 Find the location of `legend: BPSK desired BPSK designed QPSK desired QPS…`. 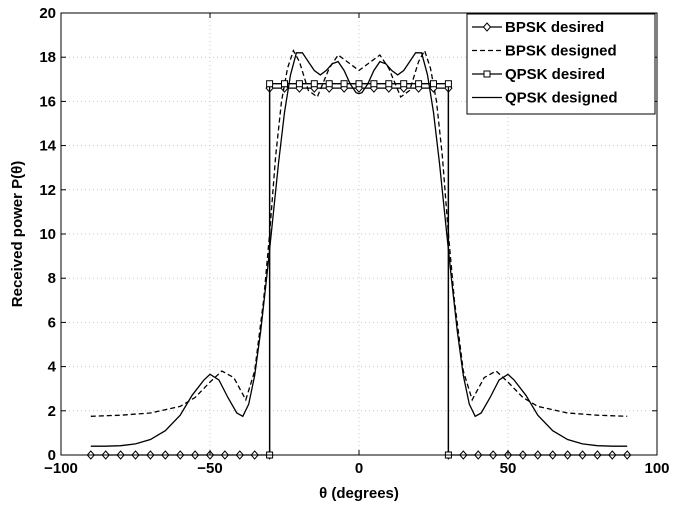

legend: BPSK desired BPSK designed QPSK desired QPS… is located at coordinates (561, 64).